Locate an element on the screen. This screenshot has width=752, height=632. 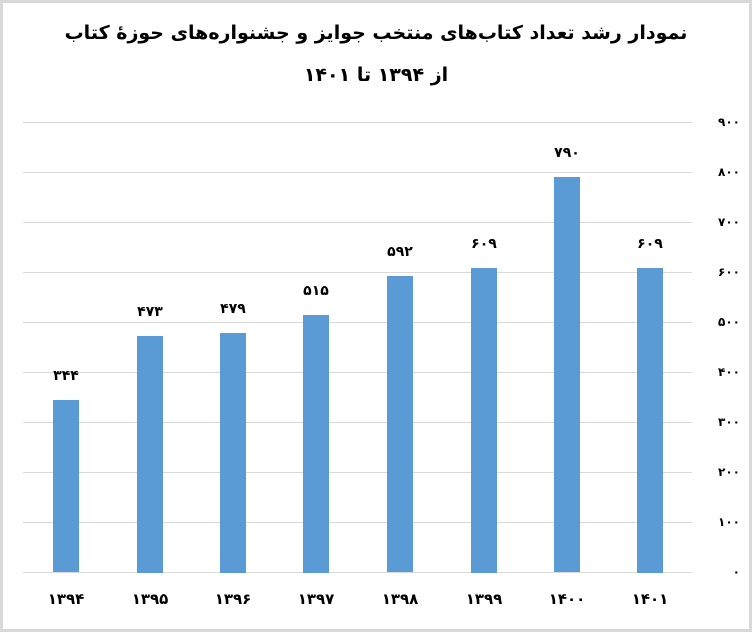
x-tick-label: ۱۳۹۸ is located at coordinates (400, 599).